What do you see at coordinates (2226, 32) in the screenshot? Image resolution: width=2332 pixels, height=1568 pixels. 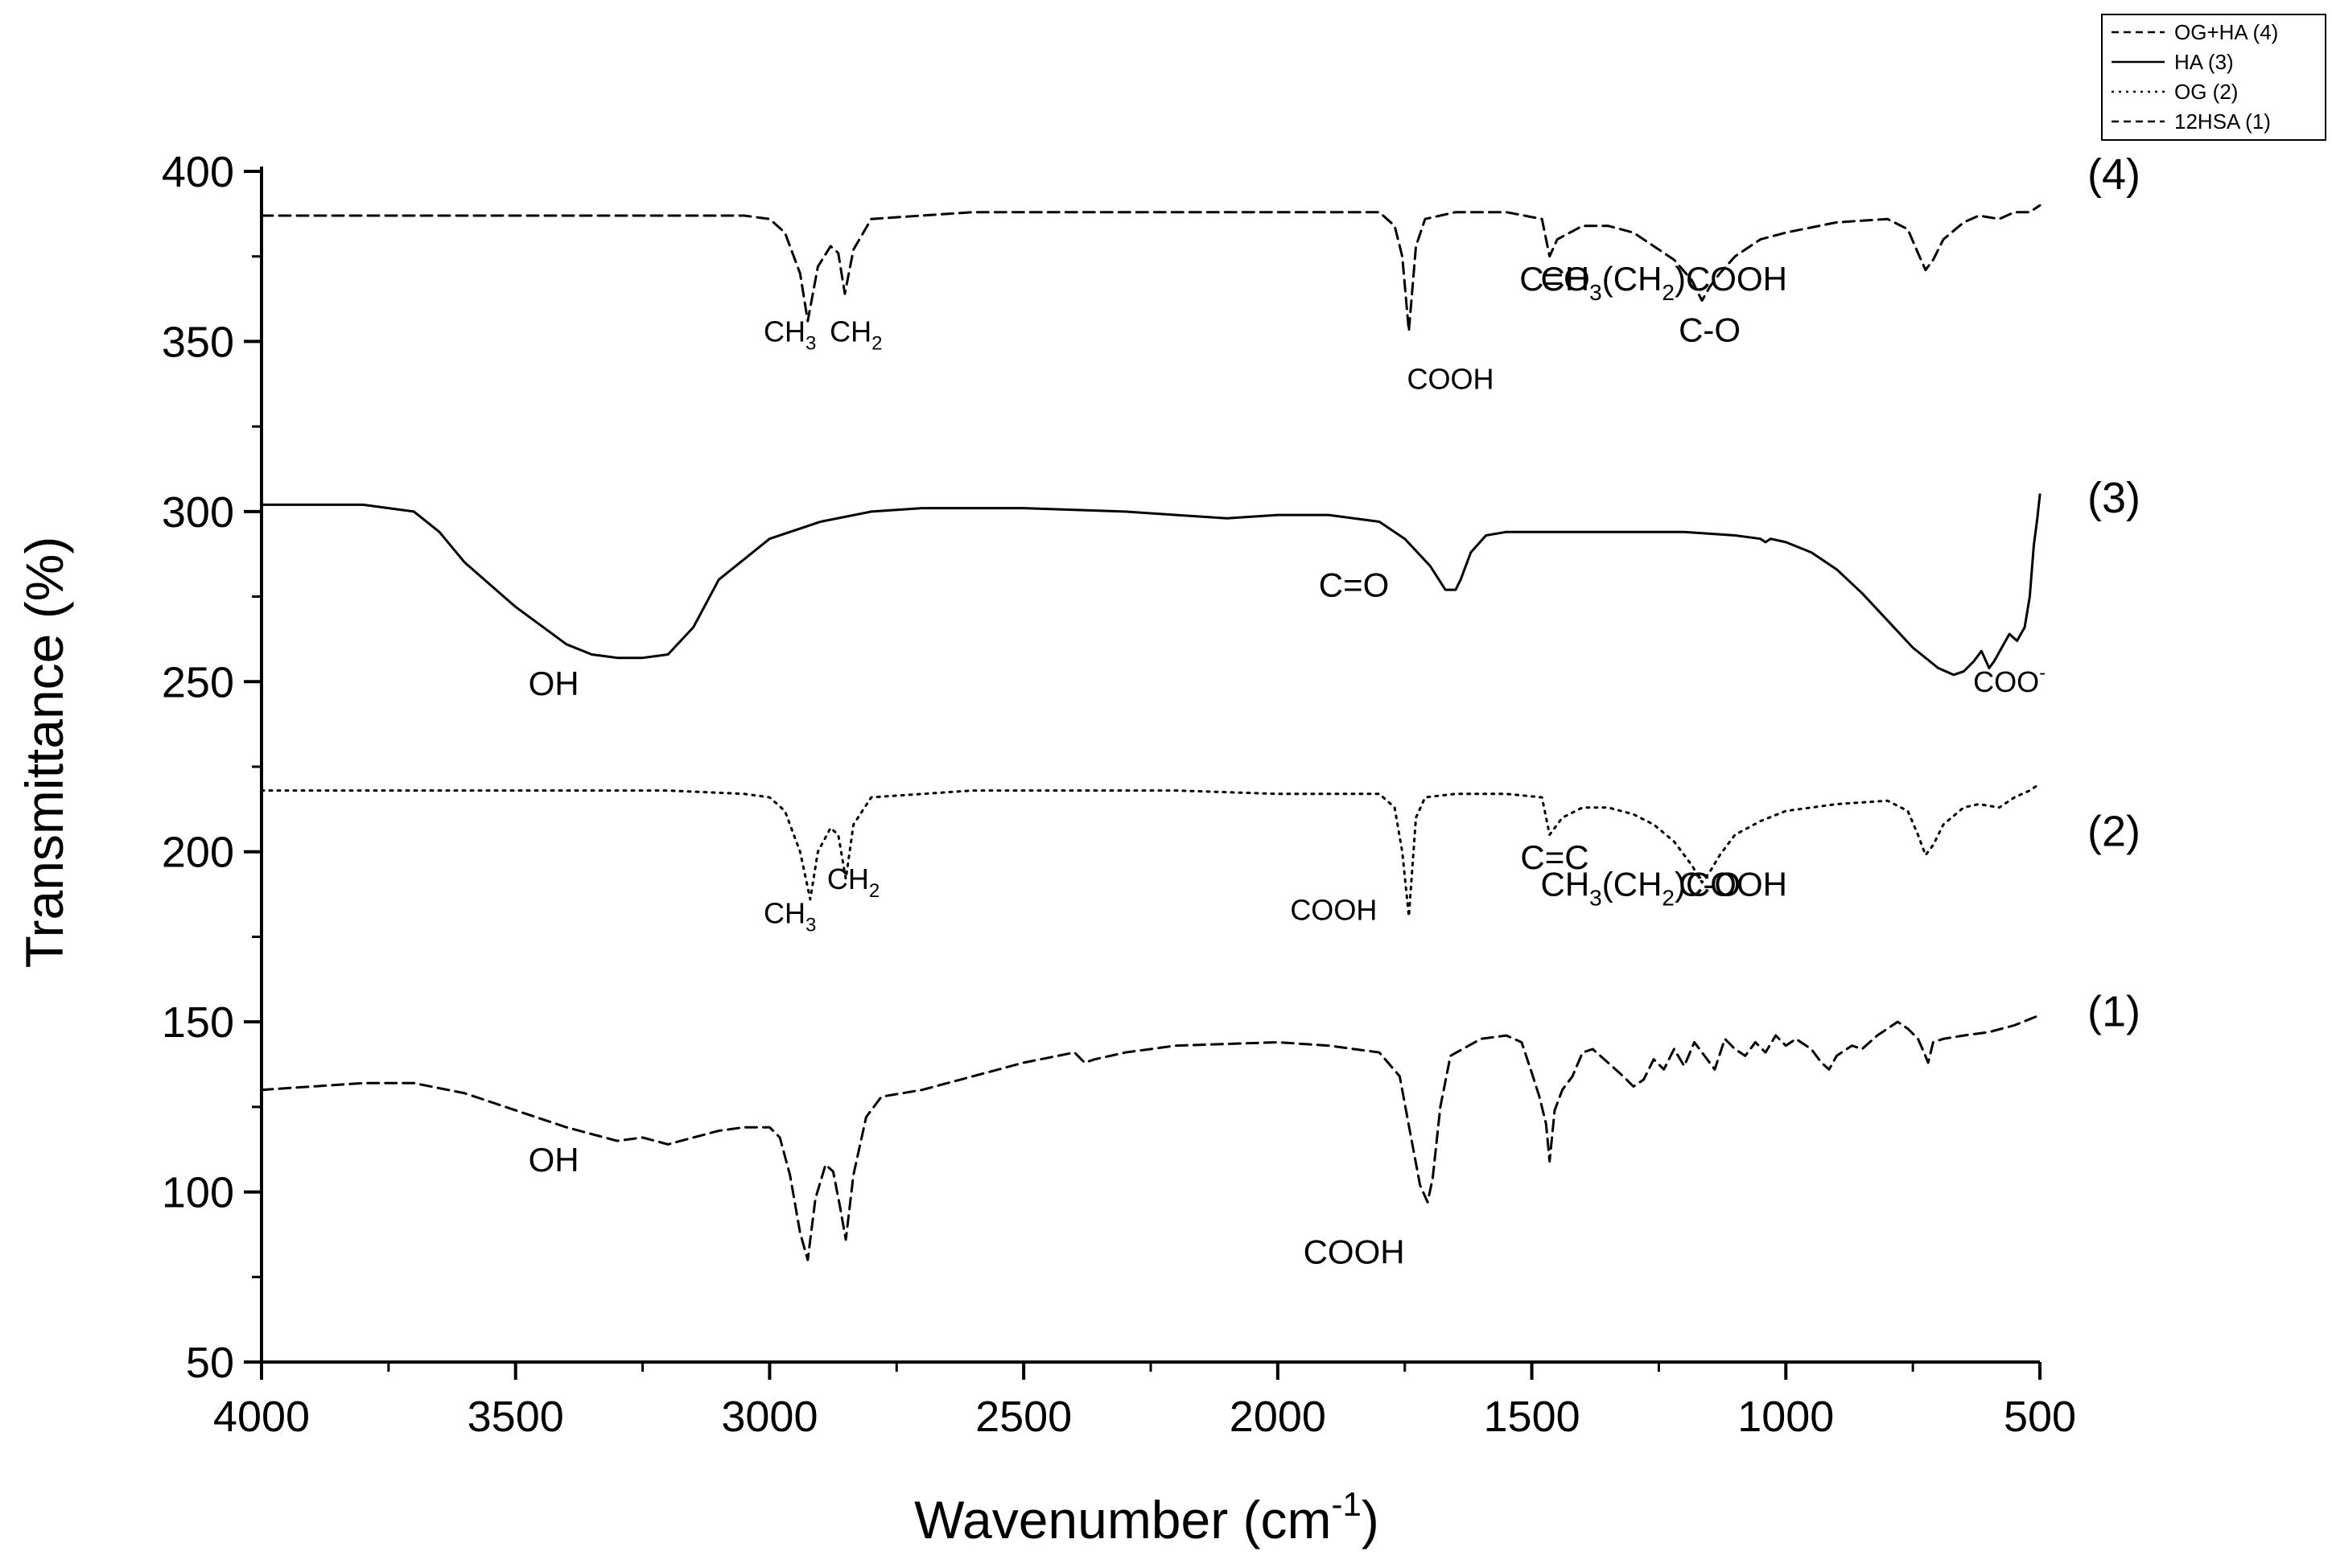 I see `legend-label: OG+HA (4)` at bounding box center [2226, 32].